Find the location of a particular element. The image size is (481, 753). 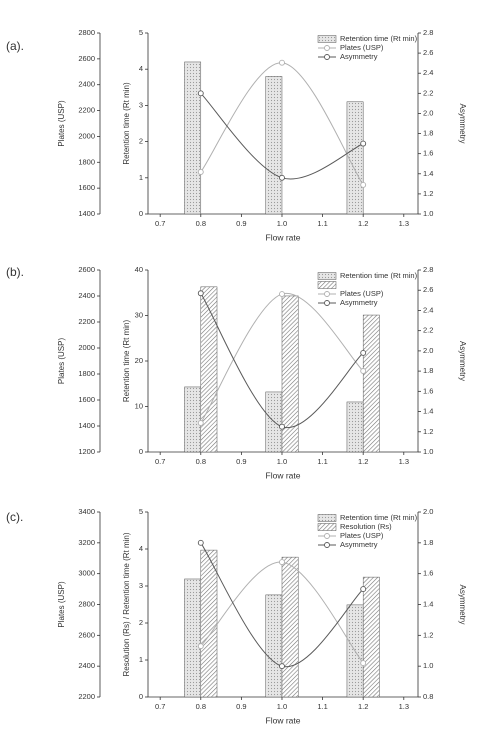

legend-label: Retention time (Rt min) is located at coordinates (379, 275).